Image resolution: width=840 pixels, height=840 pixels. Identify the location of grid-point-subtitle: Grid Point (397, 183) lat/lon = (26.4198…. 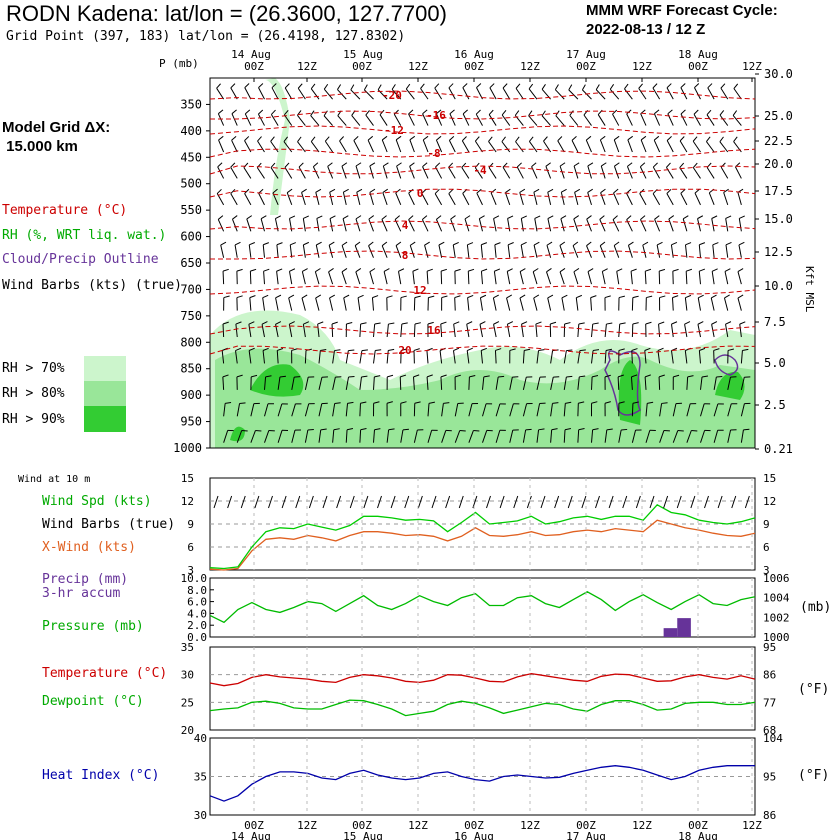
(206, 36).